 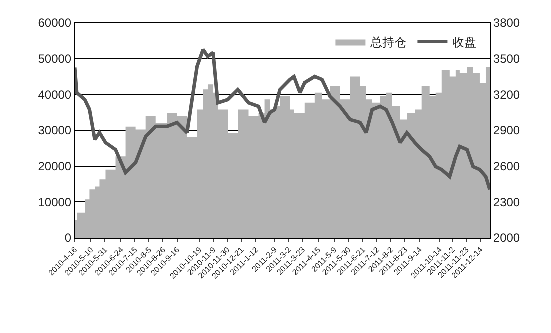 I want to click on y2-tick-label: 3200, so click(x=506, y=95).